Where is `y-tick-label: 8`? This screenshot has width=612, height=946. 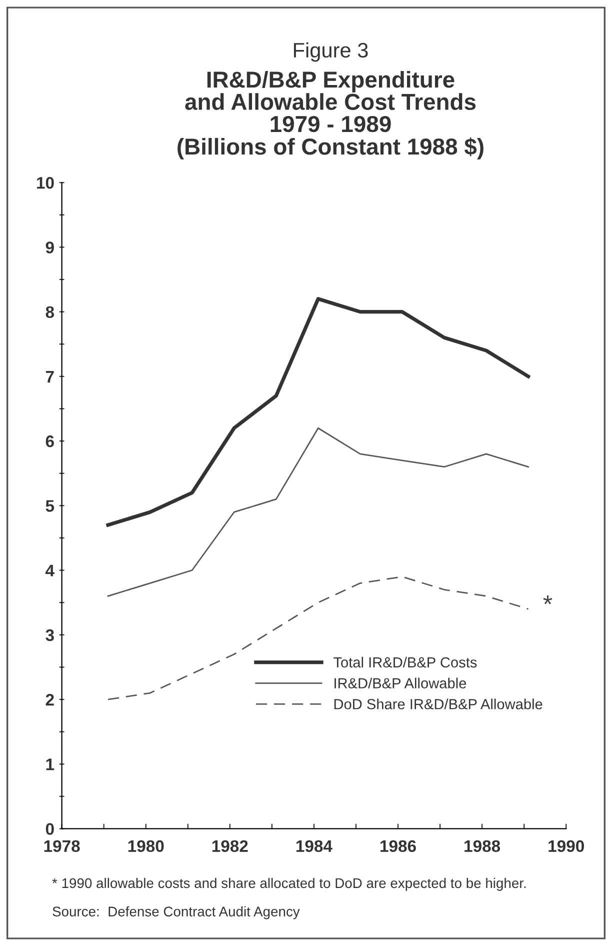 y-tick-label: 8 is located at coordinates (50, 312).